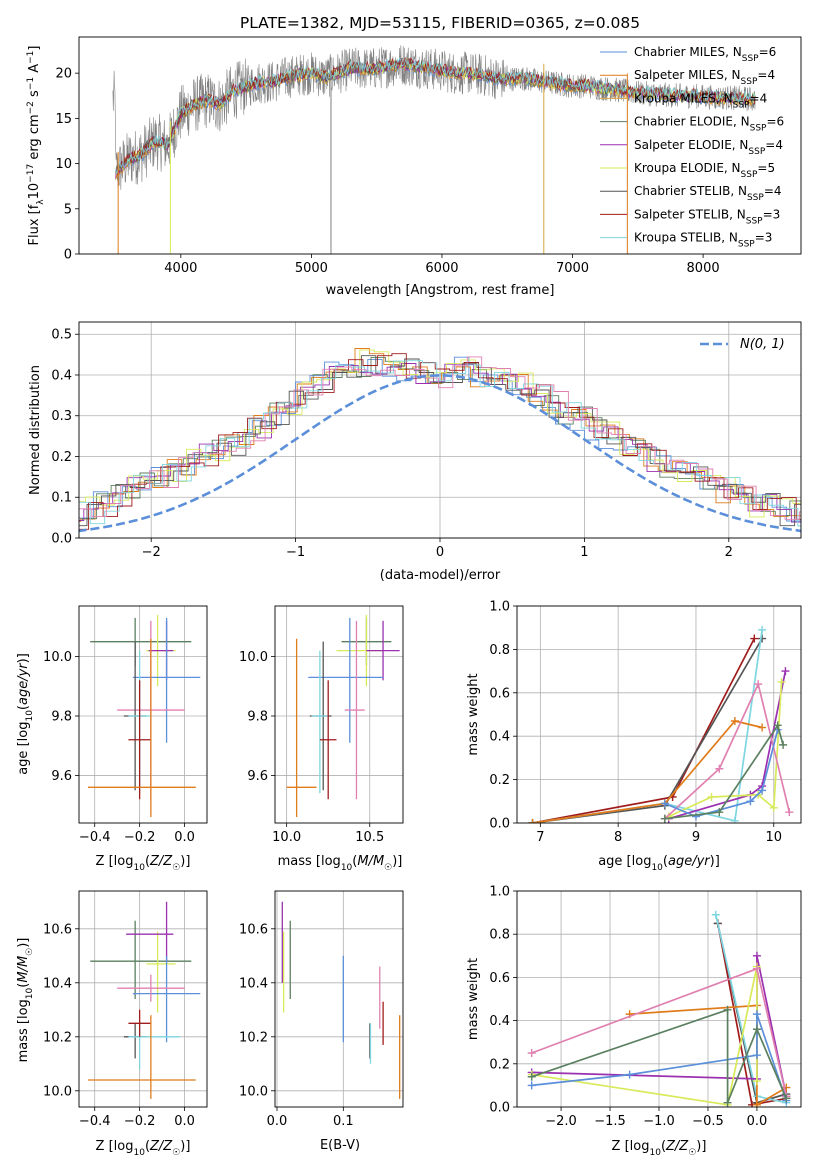 The width and height of the screenshot is (819, 1170). I want to click on label-part: 10, so click(30, 993).